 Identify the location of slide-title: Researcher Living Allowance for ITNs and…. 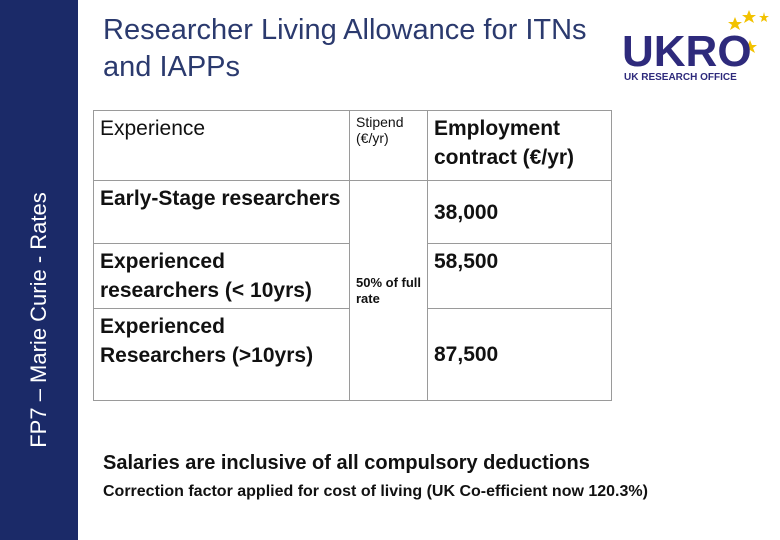
(345, 48).